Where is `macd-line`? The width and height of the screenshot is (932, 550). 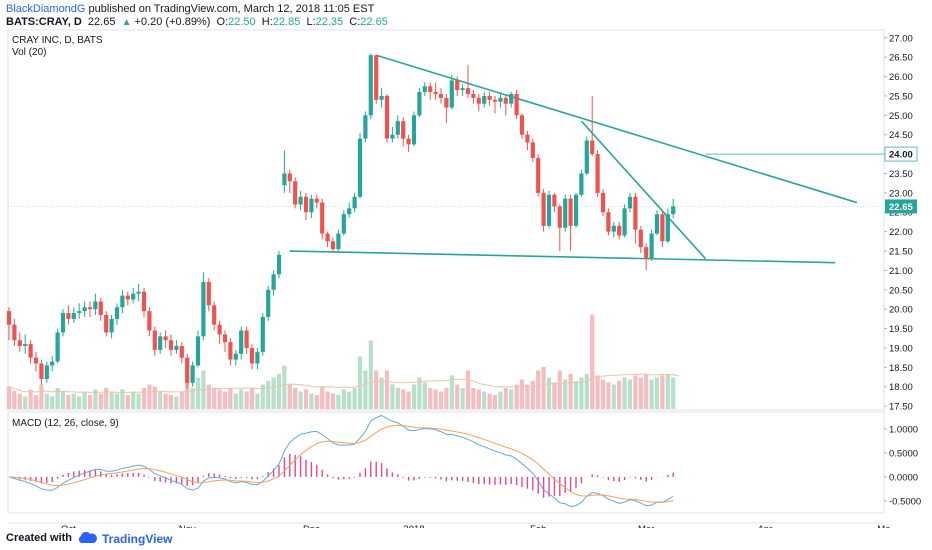 macd-line is located at coordinates (341, 461).